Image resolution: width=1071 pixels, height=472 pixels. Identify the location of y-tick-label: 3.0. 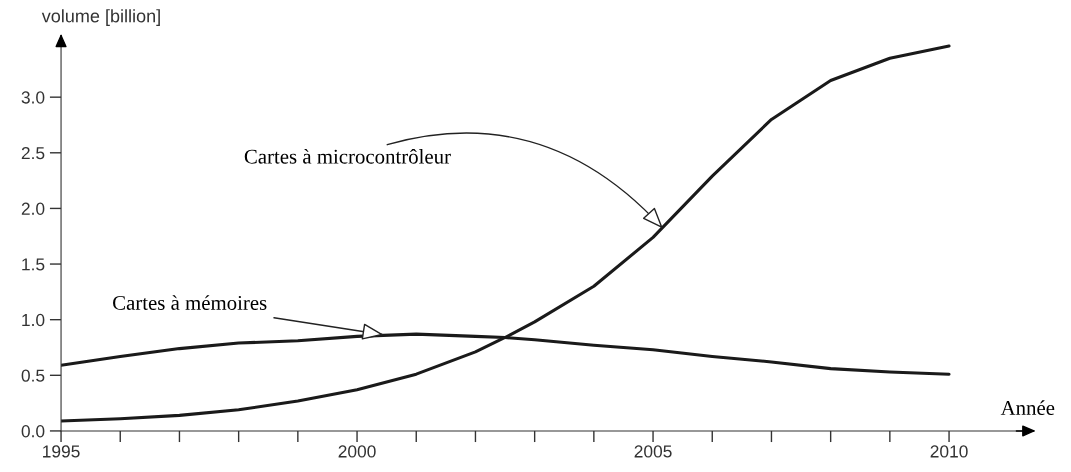
(33, 97).